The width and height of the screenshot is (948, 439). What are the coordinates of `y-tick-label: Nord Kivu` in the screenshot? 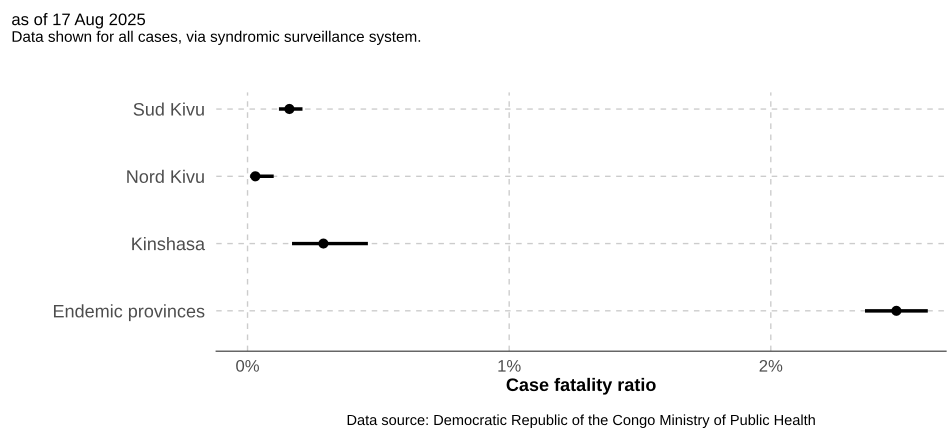 It's located at (165, 177).